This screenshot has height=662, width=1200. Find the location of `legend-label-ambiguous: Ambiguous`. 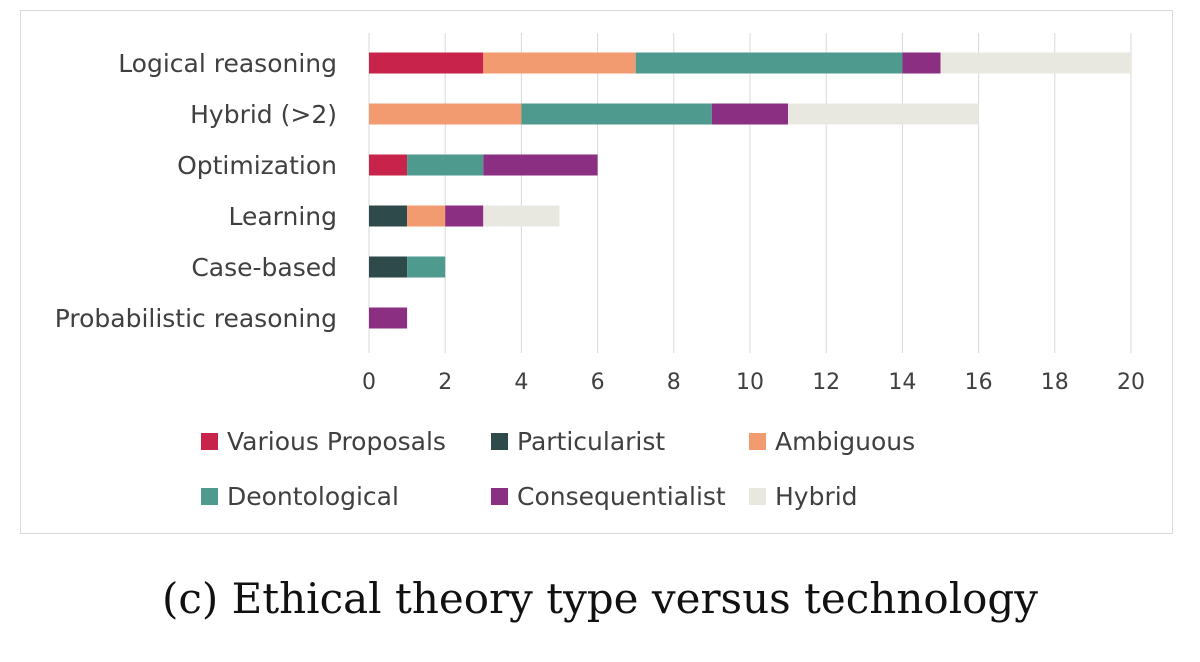

legend-label-ambiguous: Ambiguous is located at coordinates (845, 441).